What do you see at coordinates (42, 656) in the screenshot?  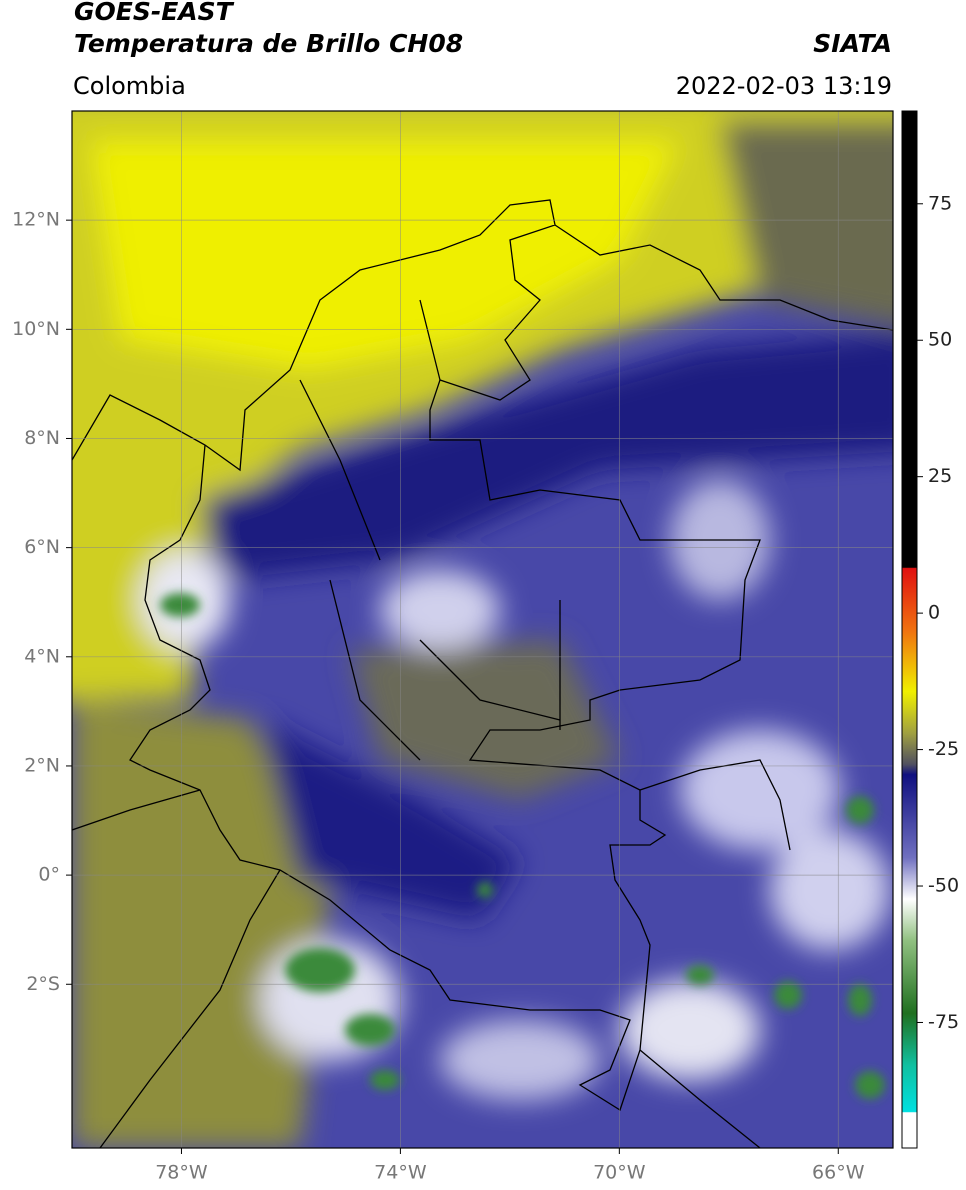 I see `y-tick-label: 4°N` at bounding box center [42, 656].